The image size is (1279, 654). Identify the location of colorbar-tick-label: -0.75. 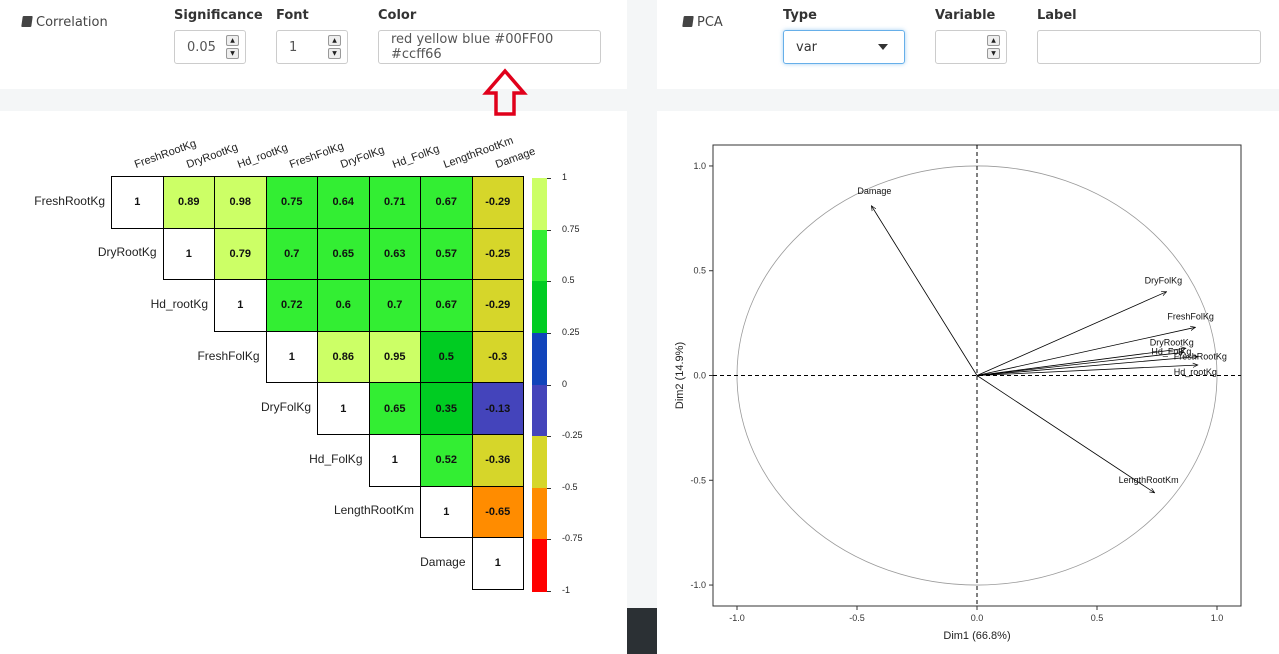
(572, 538).